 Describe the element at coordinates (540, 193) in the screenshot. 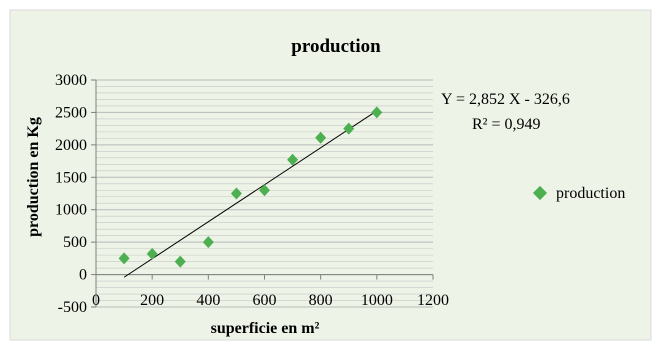

I see `legend-marker-production` at that location.